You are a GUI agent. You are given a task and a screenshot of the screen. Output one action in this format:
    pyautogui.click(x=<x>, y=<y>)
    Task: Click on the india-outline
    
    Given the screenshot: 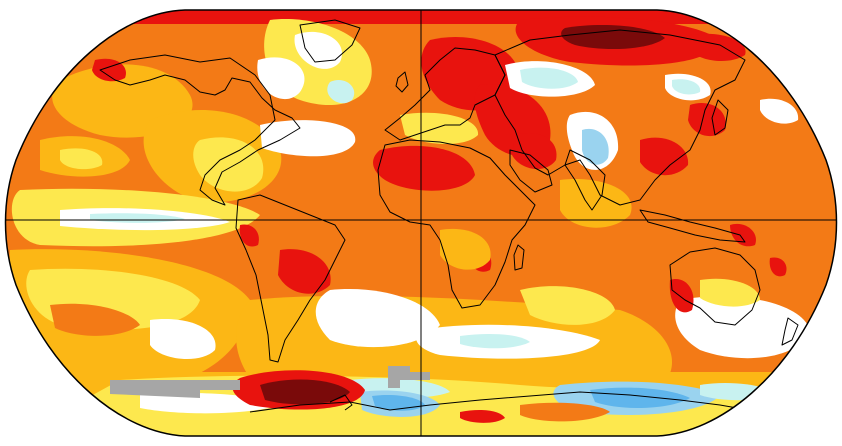 What is the action you would take?
    pyautogui.click(x=585, y=180)
    